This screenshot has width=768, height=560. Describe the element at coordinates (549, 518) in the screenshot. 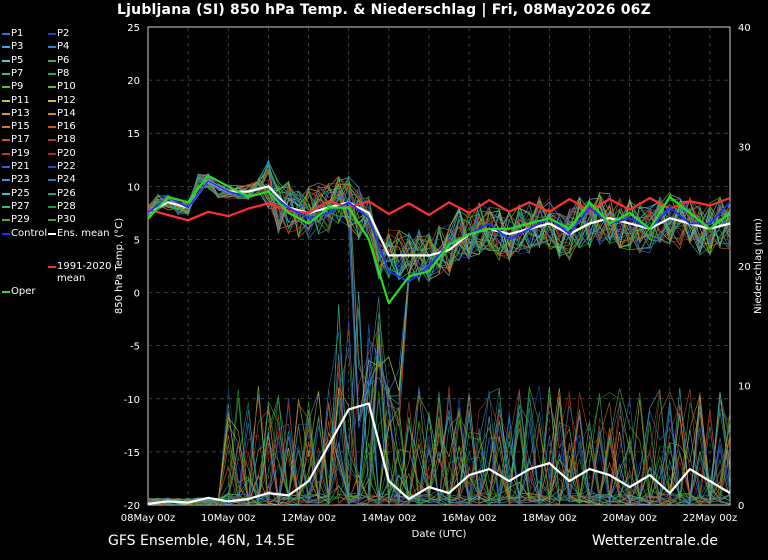

I see `x-tick-label: 18May 00z` at that location.